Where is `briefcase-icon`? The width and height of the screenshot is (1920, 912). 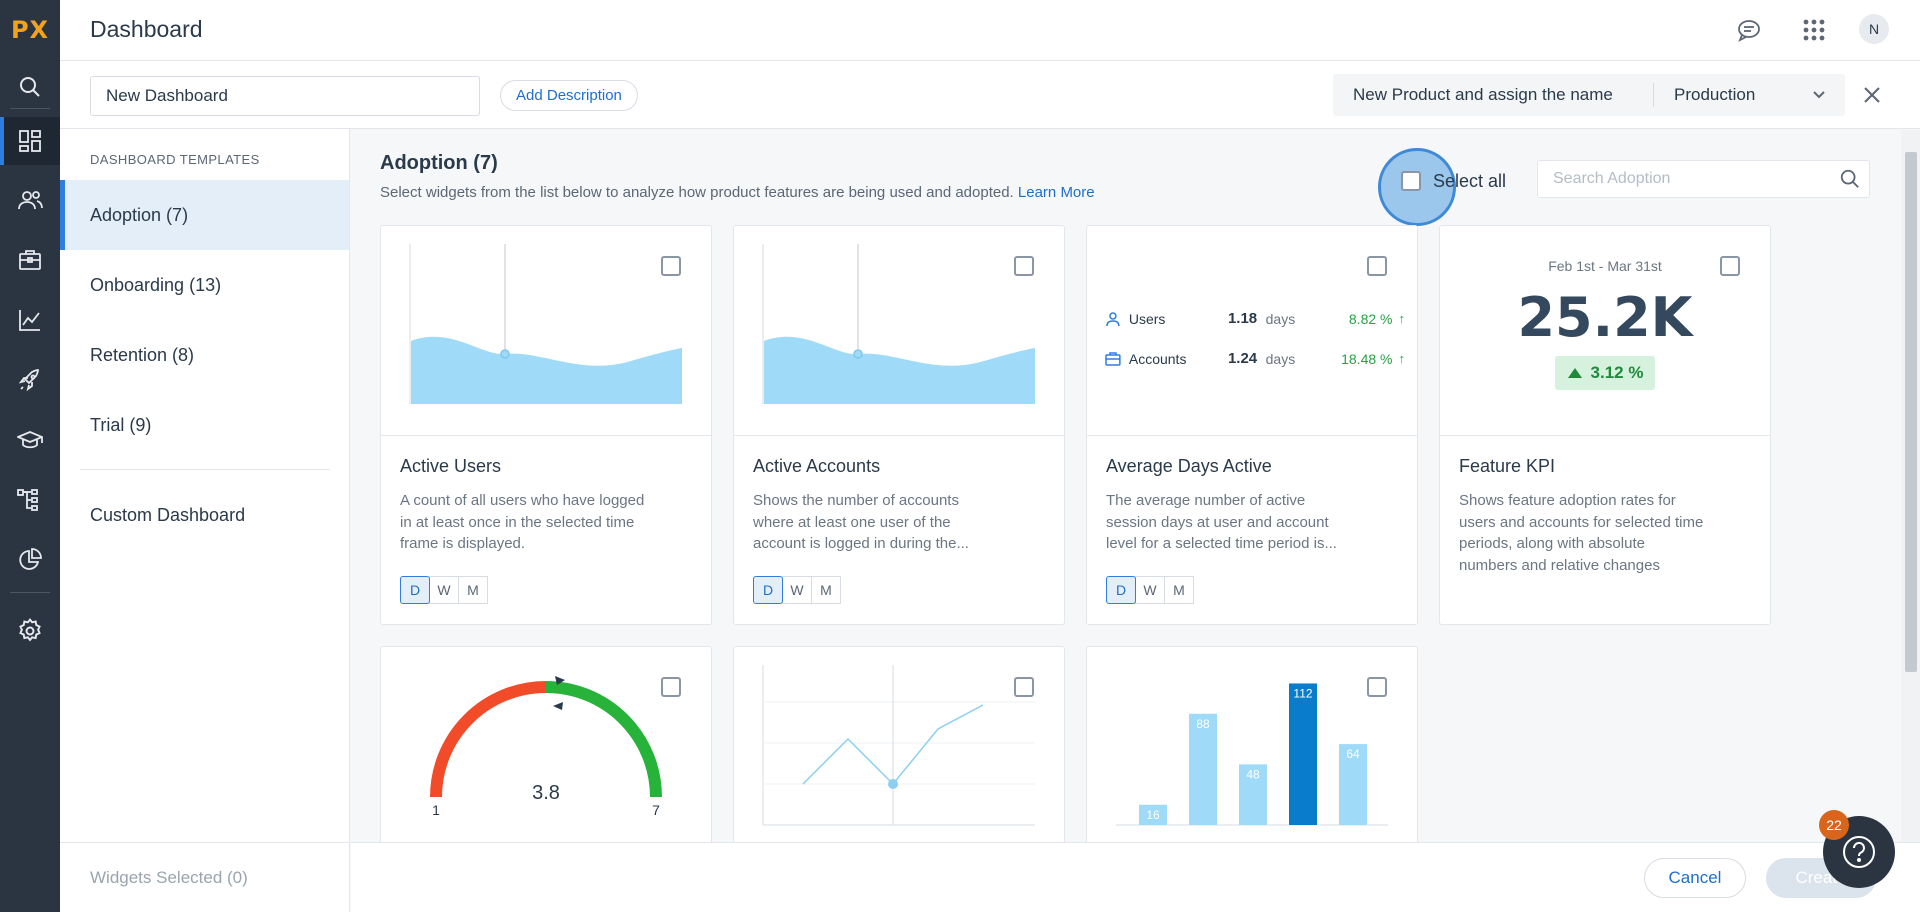
briefcase-icon is located at coordinates (1113, 358).